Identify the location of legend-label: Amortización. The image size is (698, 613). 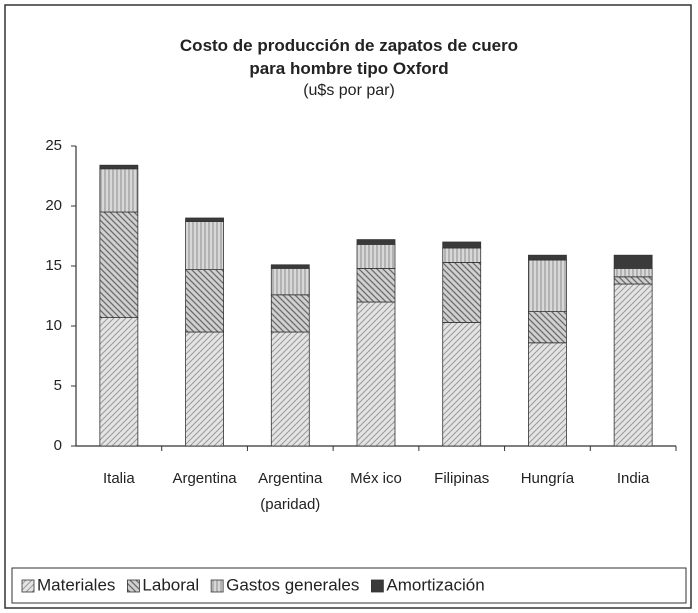
(435, 584).